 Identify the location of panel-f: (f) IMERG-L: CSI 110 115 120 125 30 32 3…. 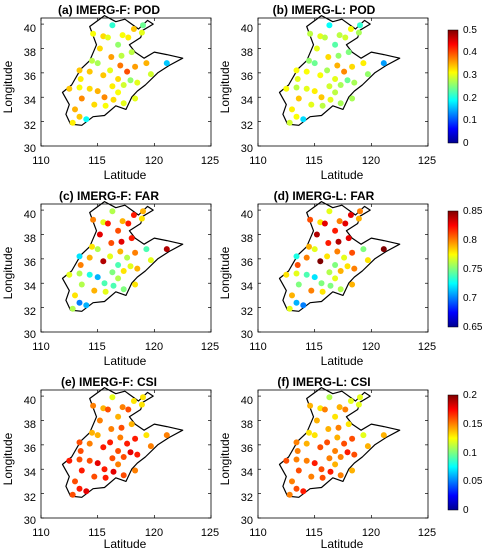
(327, 462).